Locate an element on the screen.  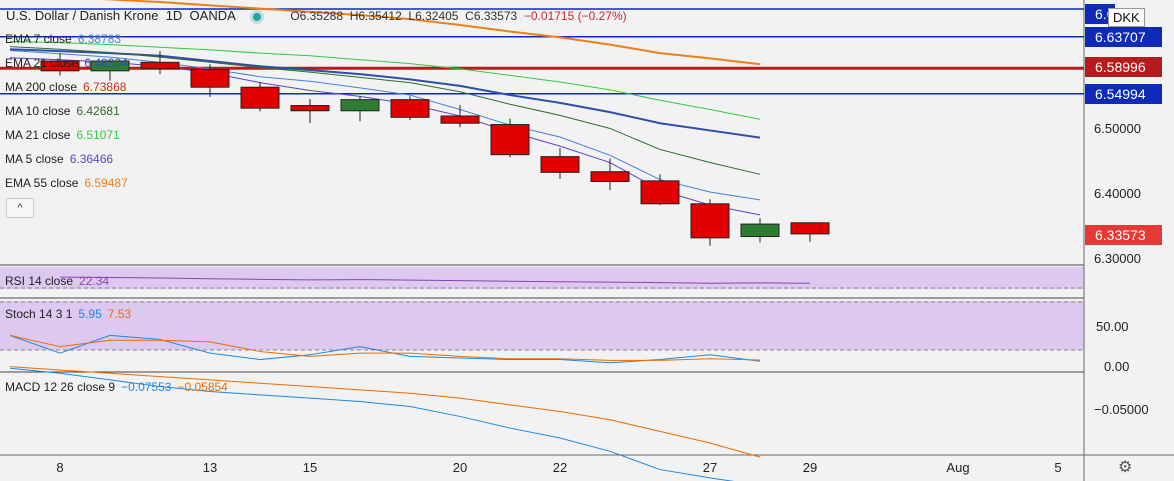
rsi-legend: RSI 14 close 22.34 is located at coordinates (57, 281).